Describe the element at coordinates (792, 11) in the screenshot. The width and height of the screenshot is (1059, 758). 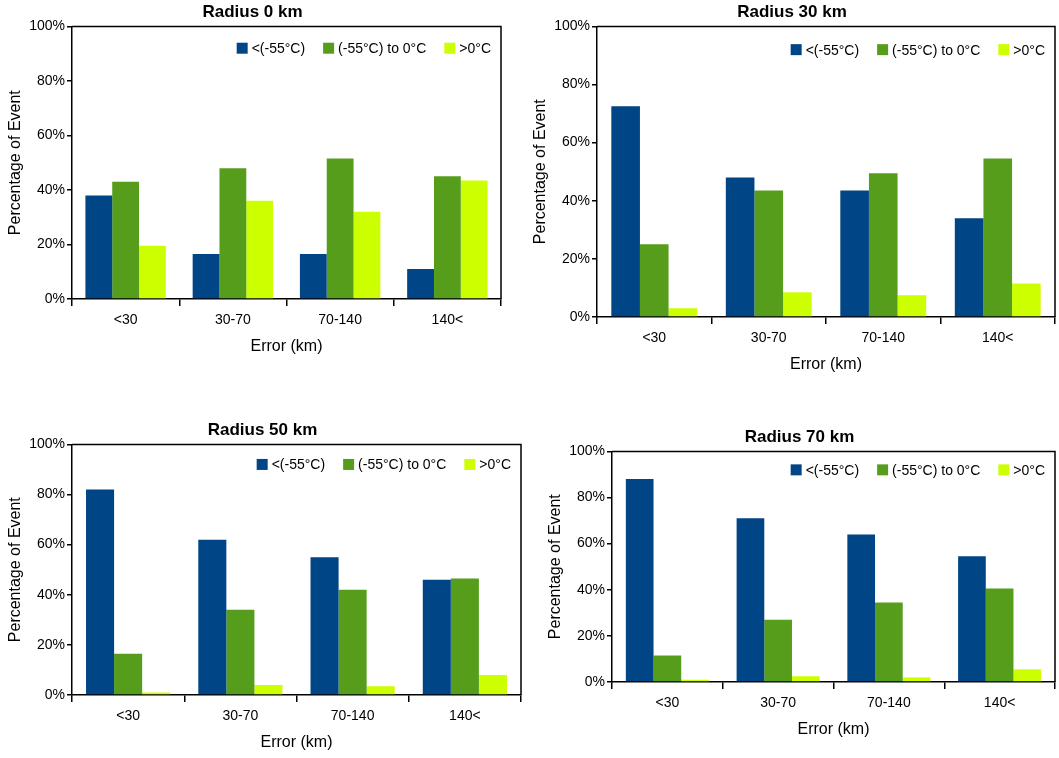
I see `chart-title: Radius 30 km` at that location.